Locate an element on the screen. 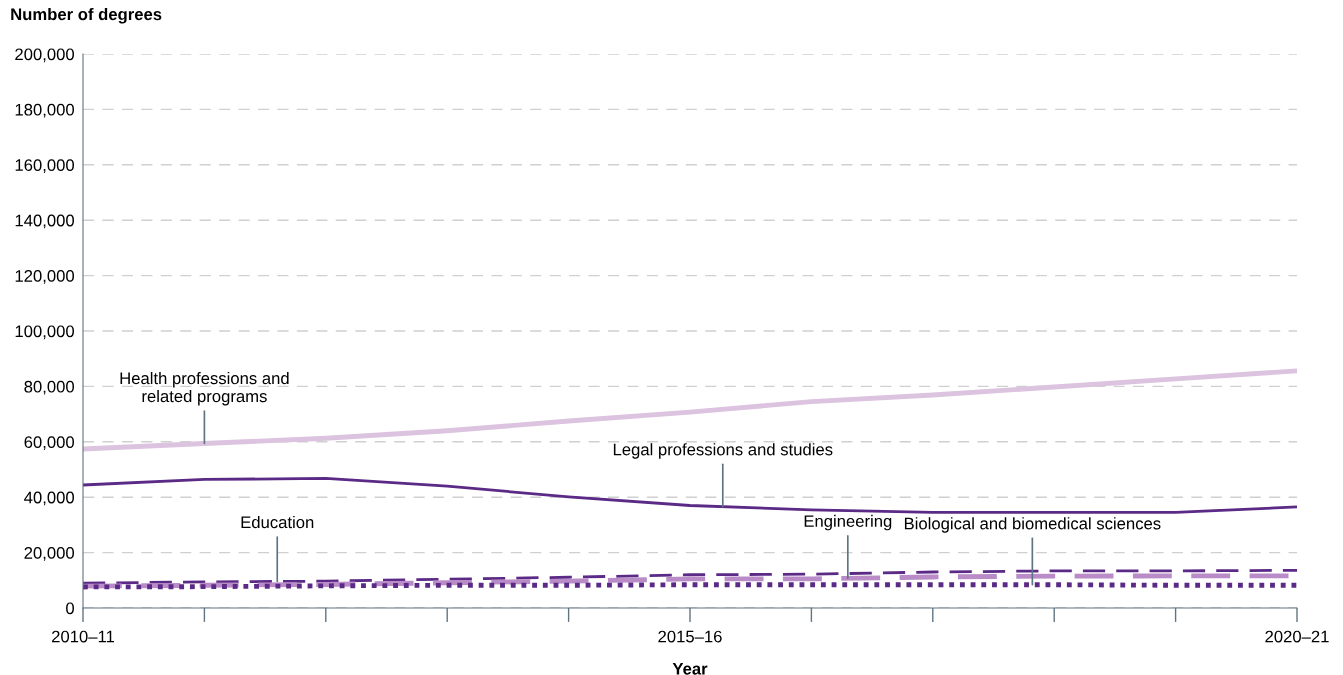 This screenshot has width=1343, height=675. x-axis-title: Year is located at coordinates (690, 669).